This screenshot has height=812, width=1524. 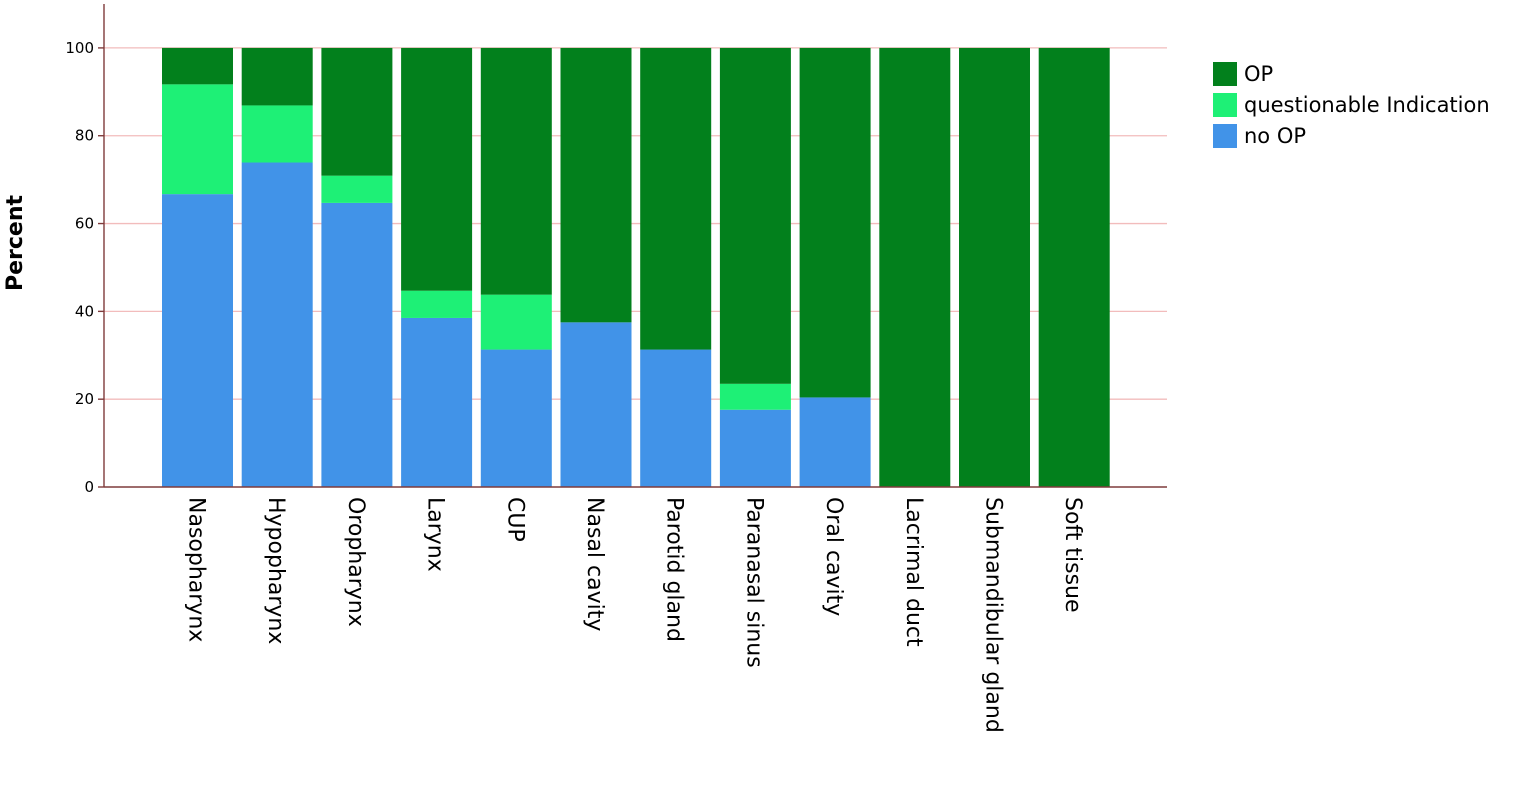 What do you see at coordinates (1072, 555) in the screenshot?
I see `x-tick-label: Soft tissue` at bounding box center [1072, 555].